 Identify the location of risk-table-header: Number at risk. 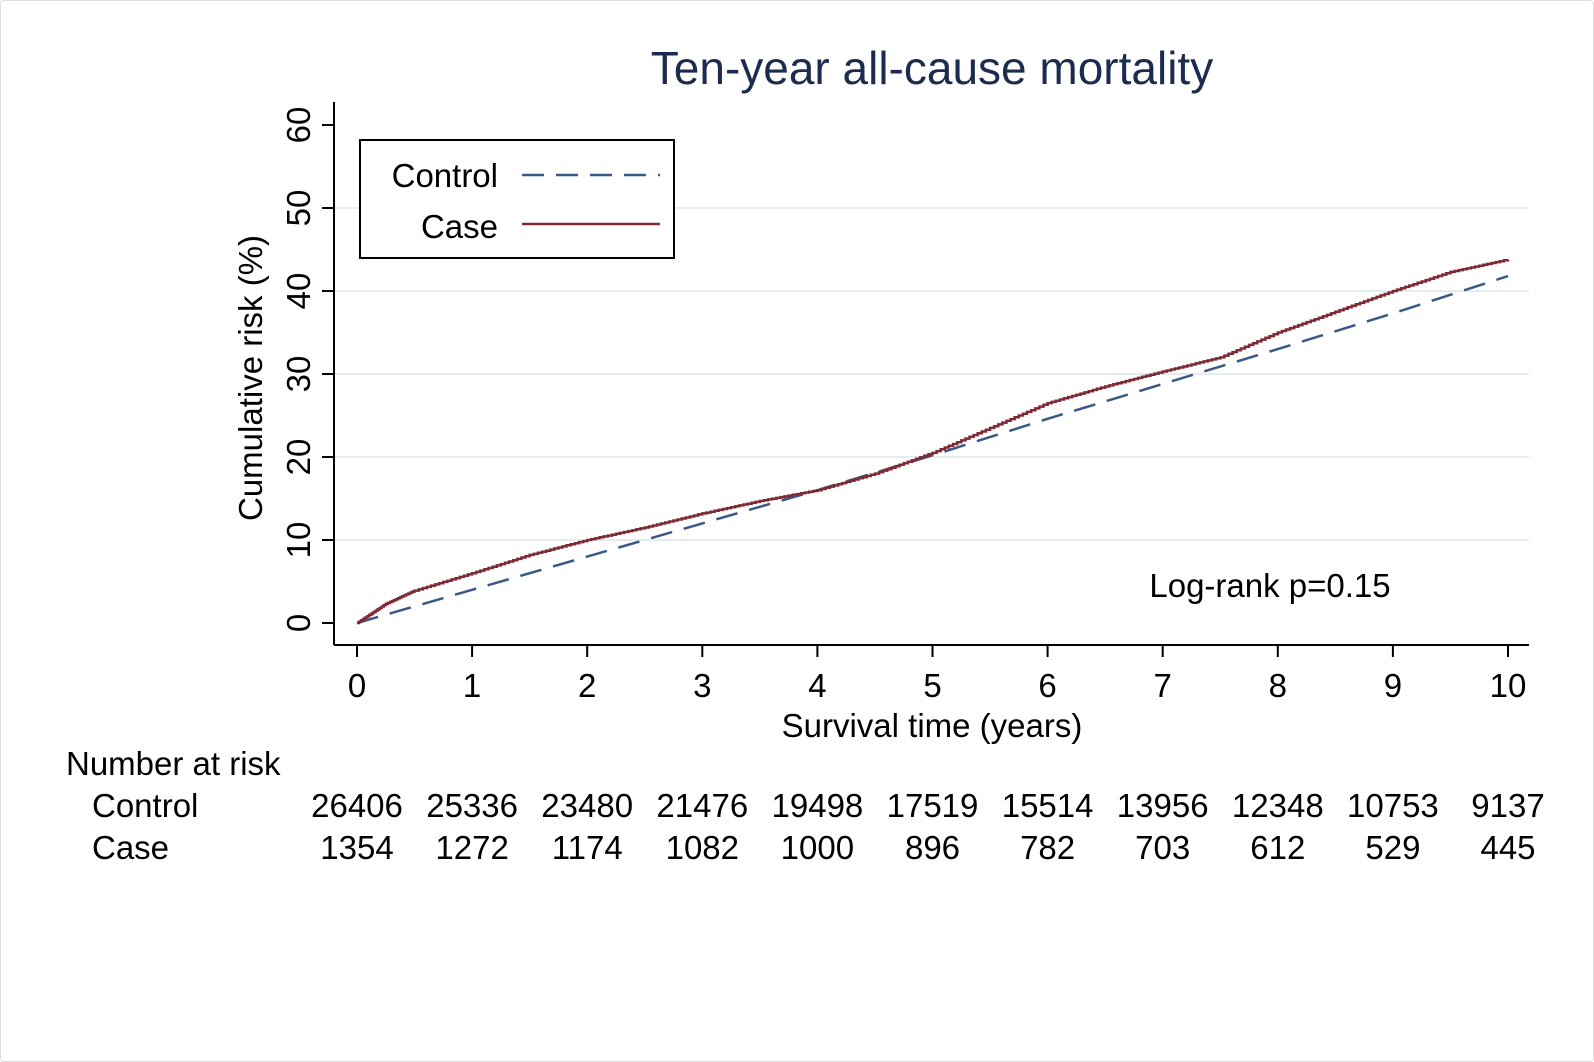
(173, 763).